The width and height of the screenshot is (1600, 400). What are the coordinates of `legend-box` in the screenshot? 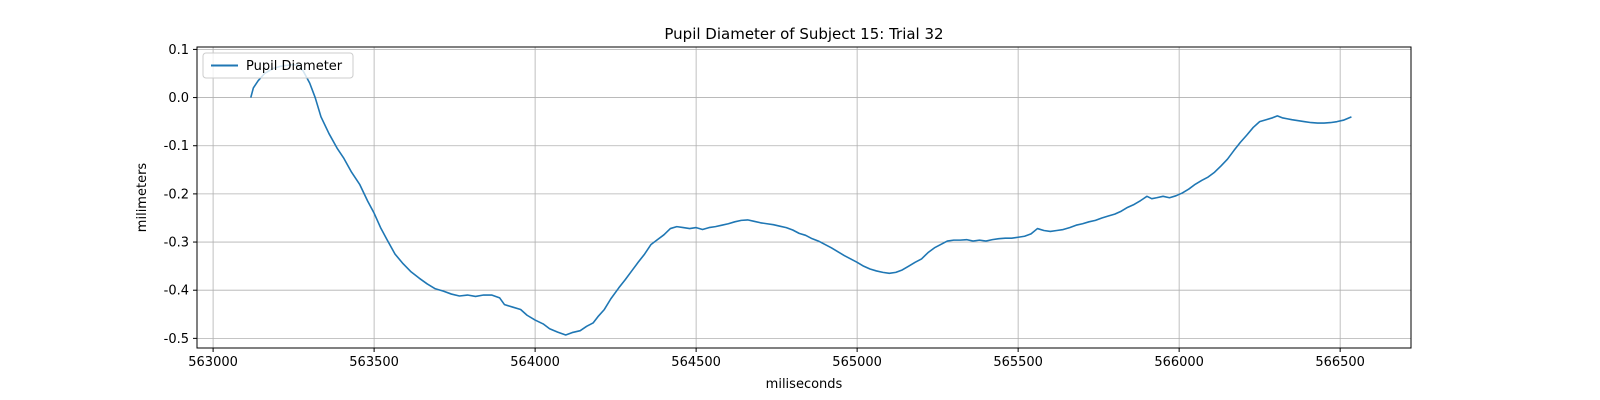 It's located at (278, 65).